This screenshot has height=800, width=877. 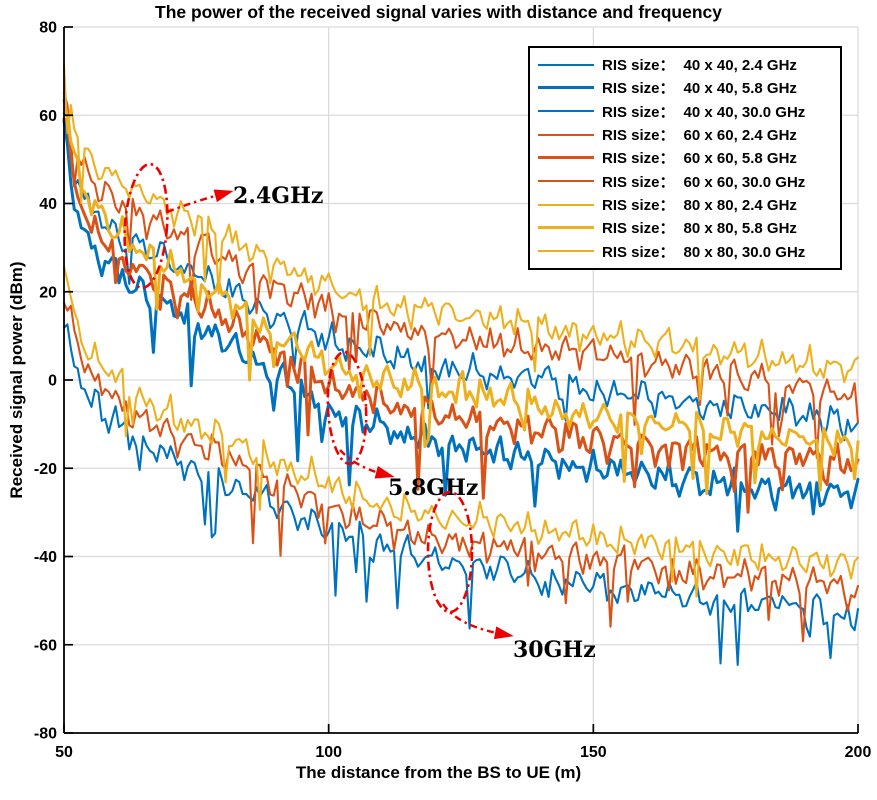 I want to click on legend-entry-label: RIS size： 40 x 40, 2.4 GHz, so click(x=699, y=64).